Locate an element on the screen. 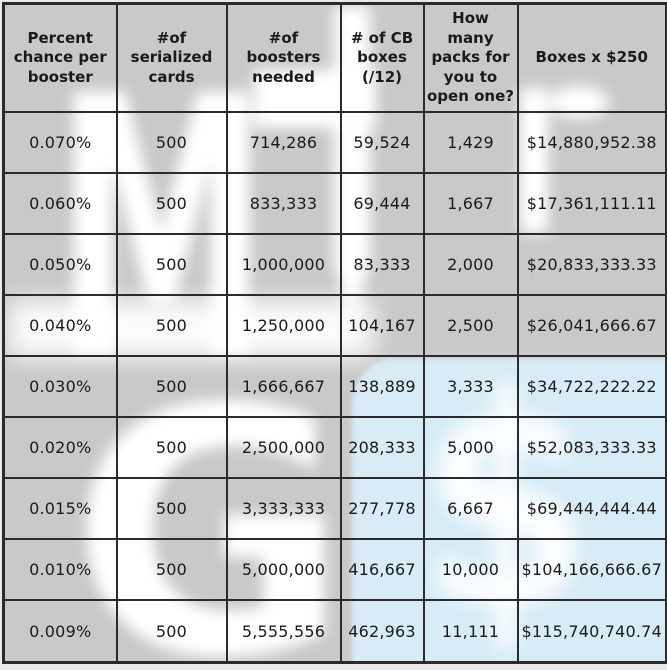 The height and width of the screenshot is (670, 667). table-cell: 3,333 is located at coordinates (470, 387).